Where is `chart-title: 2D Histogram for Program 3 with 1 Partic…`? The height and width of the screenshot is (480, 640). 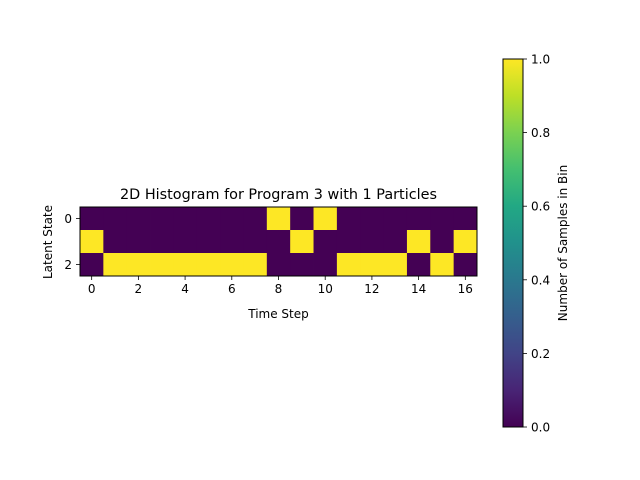
chart-title: 2D Histogram for Program 3 with 1 Partic… is located at coordinates (278, 195).